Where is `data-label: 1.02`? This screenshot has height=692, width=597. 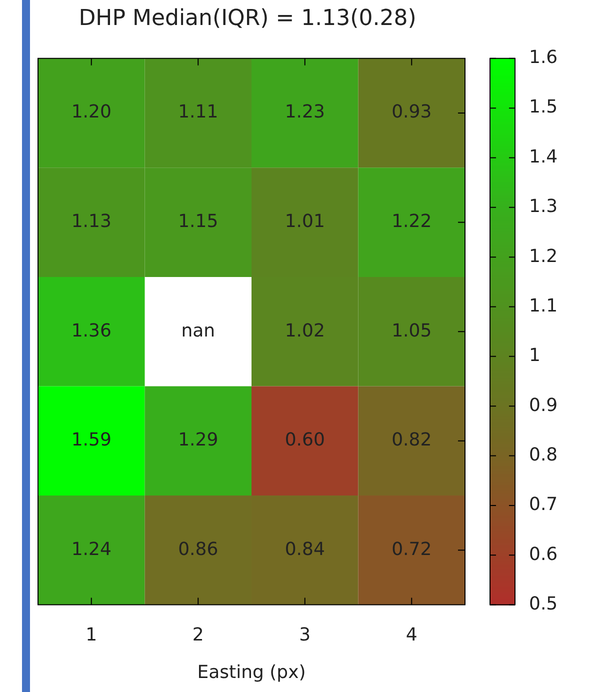
data-label: 1.02 is located at coordinates (304, 331).